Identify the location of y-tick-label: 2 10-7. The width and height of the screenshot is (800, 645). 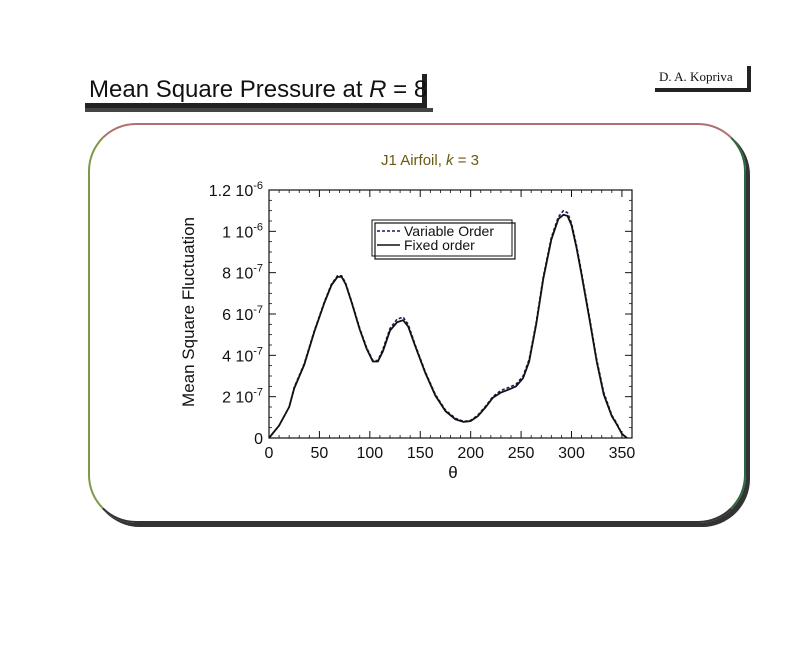
(242, 397).